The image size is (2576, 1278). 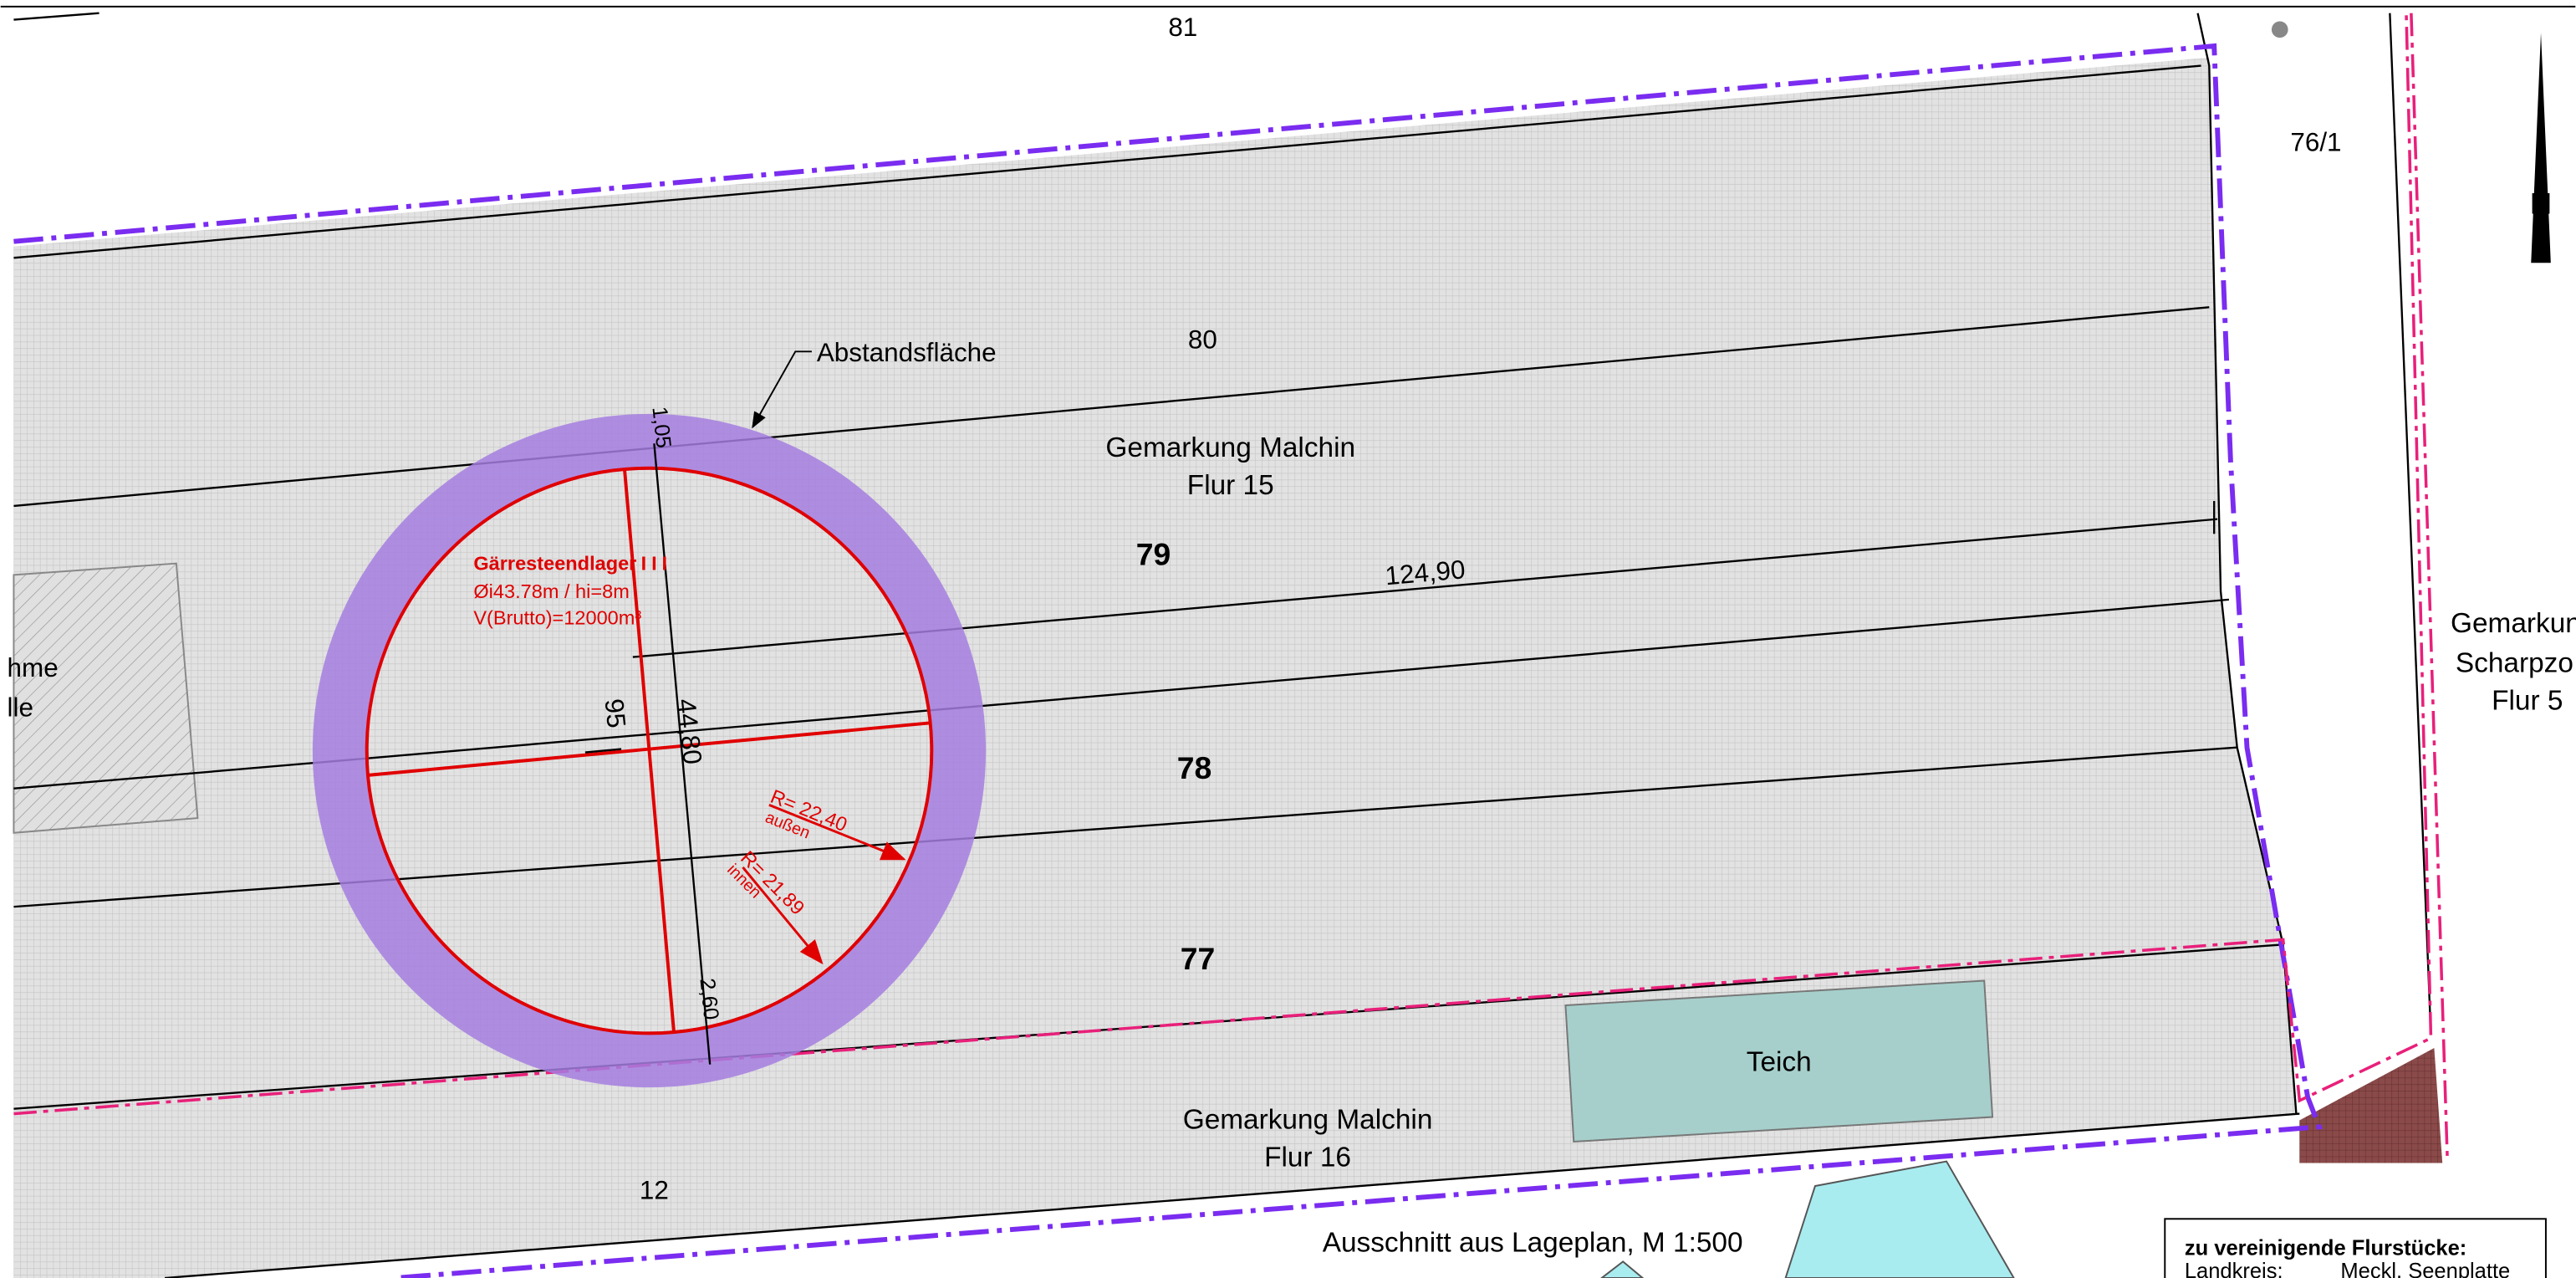 I want to click on tank-name: Gärresteendlager, so click(x=555, y=564).